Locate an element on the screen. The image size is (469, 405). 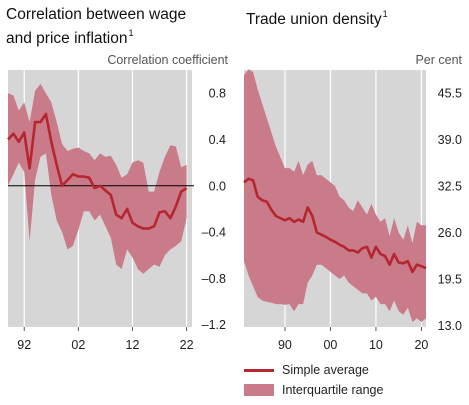
legend-swatch-band is located at coordinates (259, 390).